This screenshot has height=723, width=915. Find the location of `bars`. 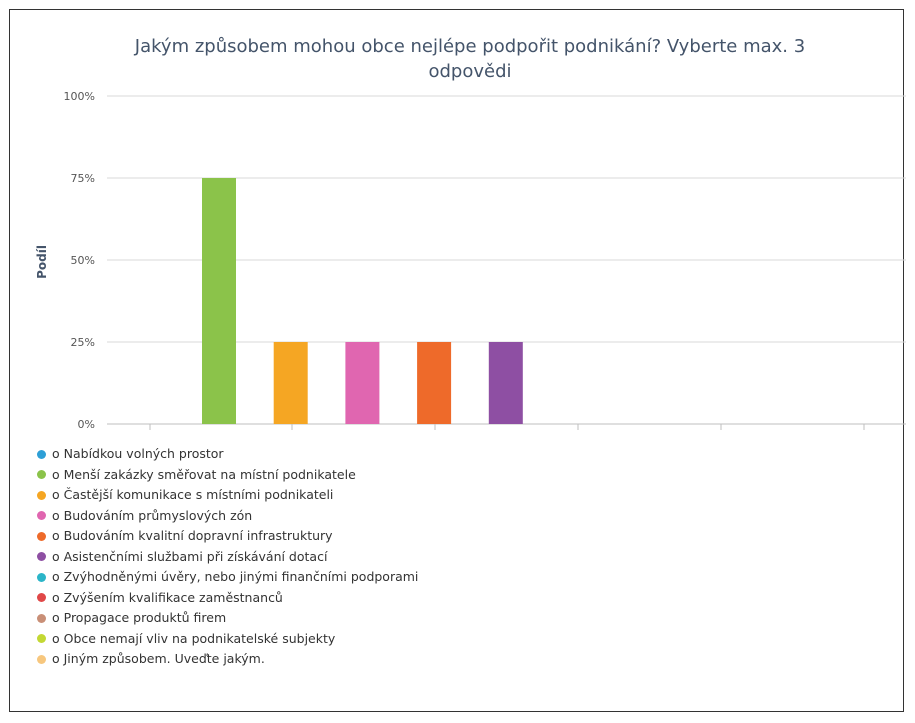

bars is located at coordinates (362, 301).